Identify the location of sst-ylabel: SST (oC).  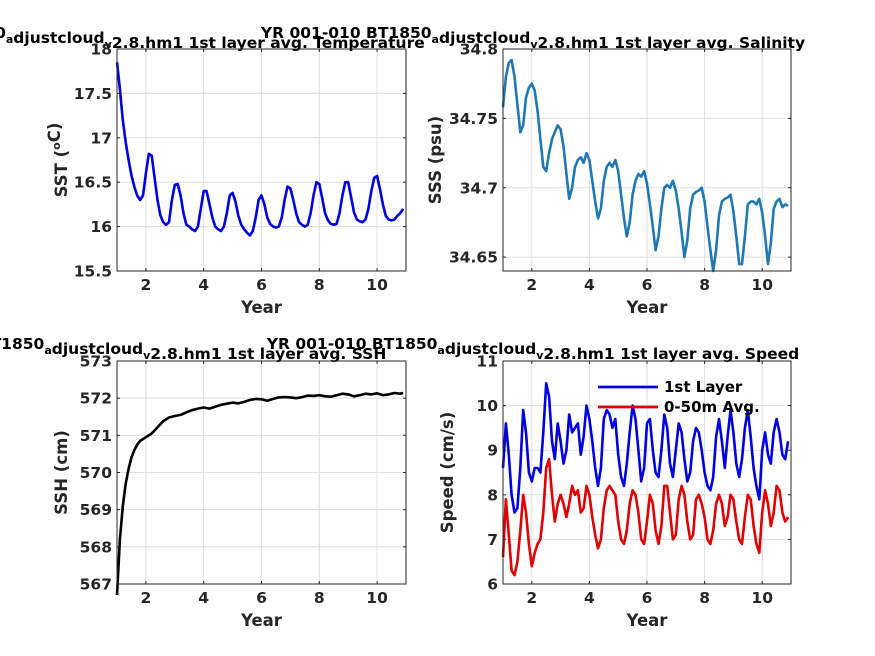
(58, 160).